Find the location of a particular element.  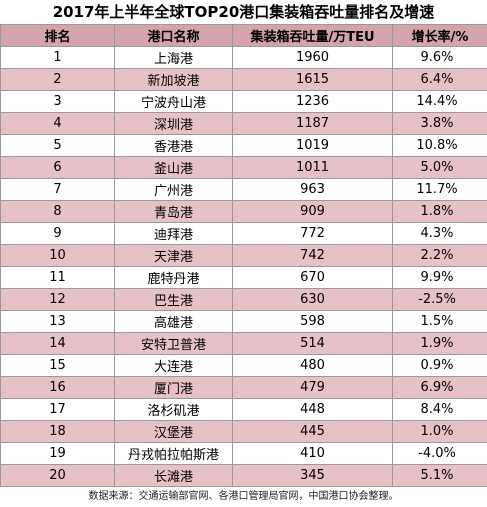

header-port: 港口名称 is located at coordinates (173, 35).